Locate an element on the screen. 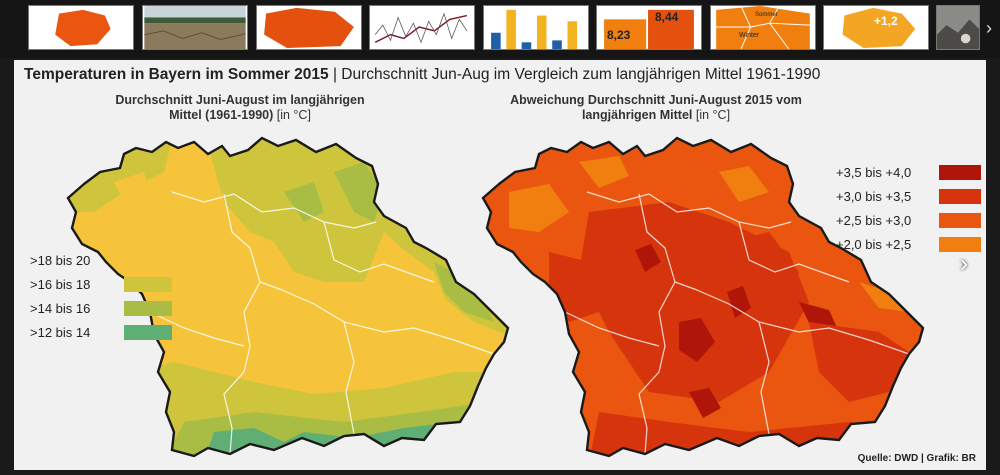  thumb-season-summer: Sommer is located at coordinates (766, 15).